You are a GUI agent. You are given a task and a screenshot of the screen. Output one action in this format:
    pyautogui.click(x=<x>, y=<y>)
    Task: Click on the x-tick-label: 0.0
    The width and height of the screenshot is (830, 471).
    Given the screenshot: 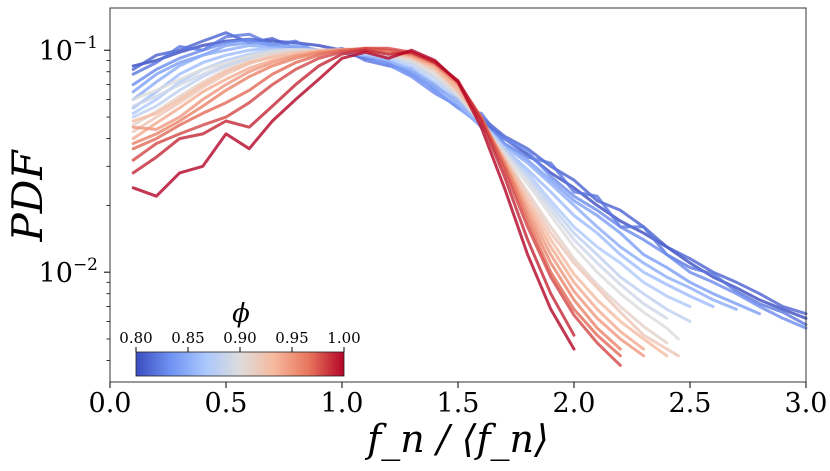 What is the action you would take?
    pyautogui.click(x=110, y=403)
    